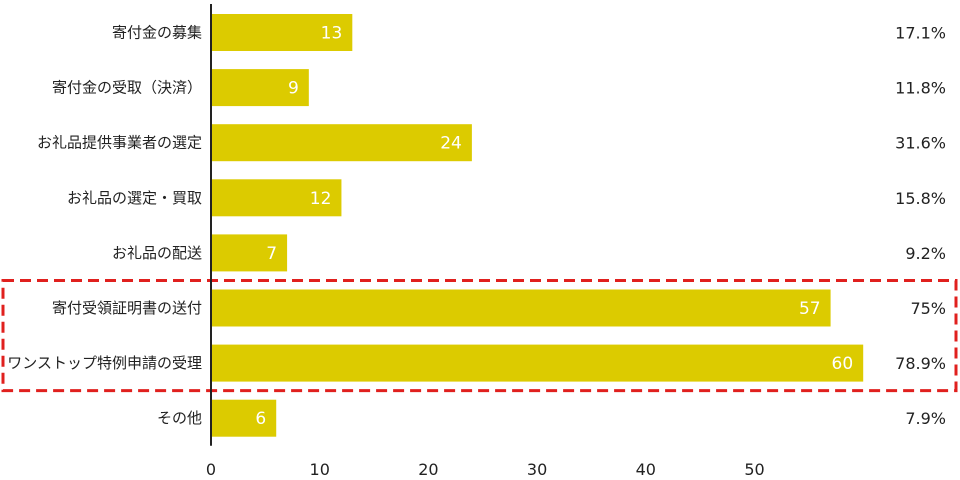 This screenshot has height=480, width=960. What do you see at coordinates (920, 198) in the screenshot?
I see `percentage-label: 15.8%` at bounding box center [920, 198].